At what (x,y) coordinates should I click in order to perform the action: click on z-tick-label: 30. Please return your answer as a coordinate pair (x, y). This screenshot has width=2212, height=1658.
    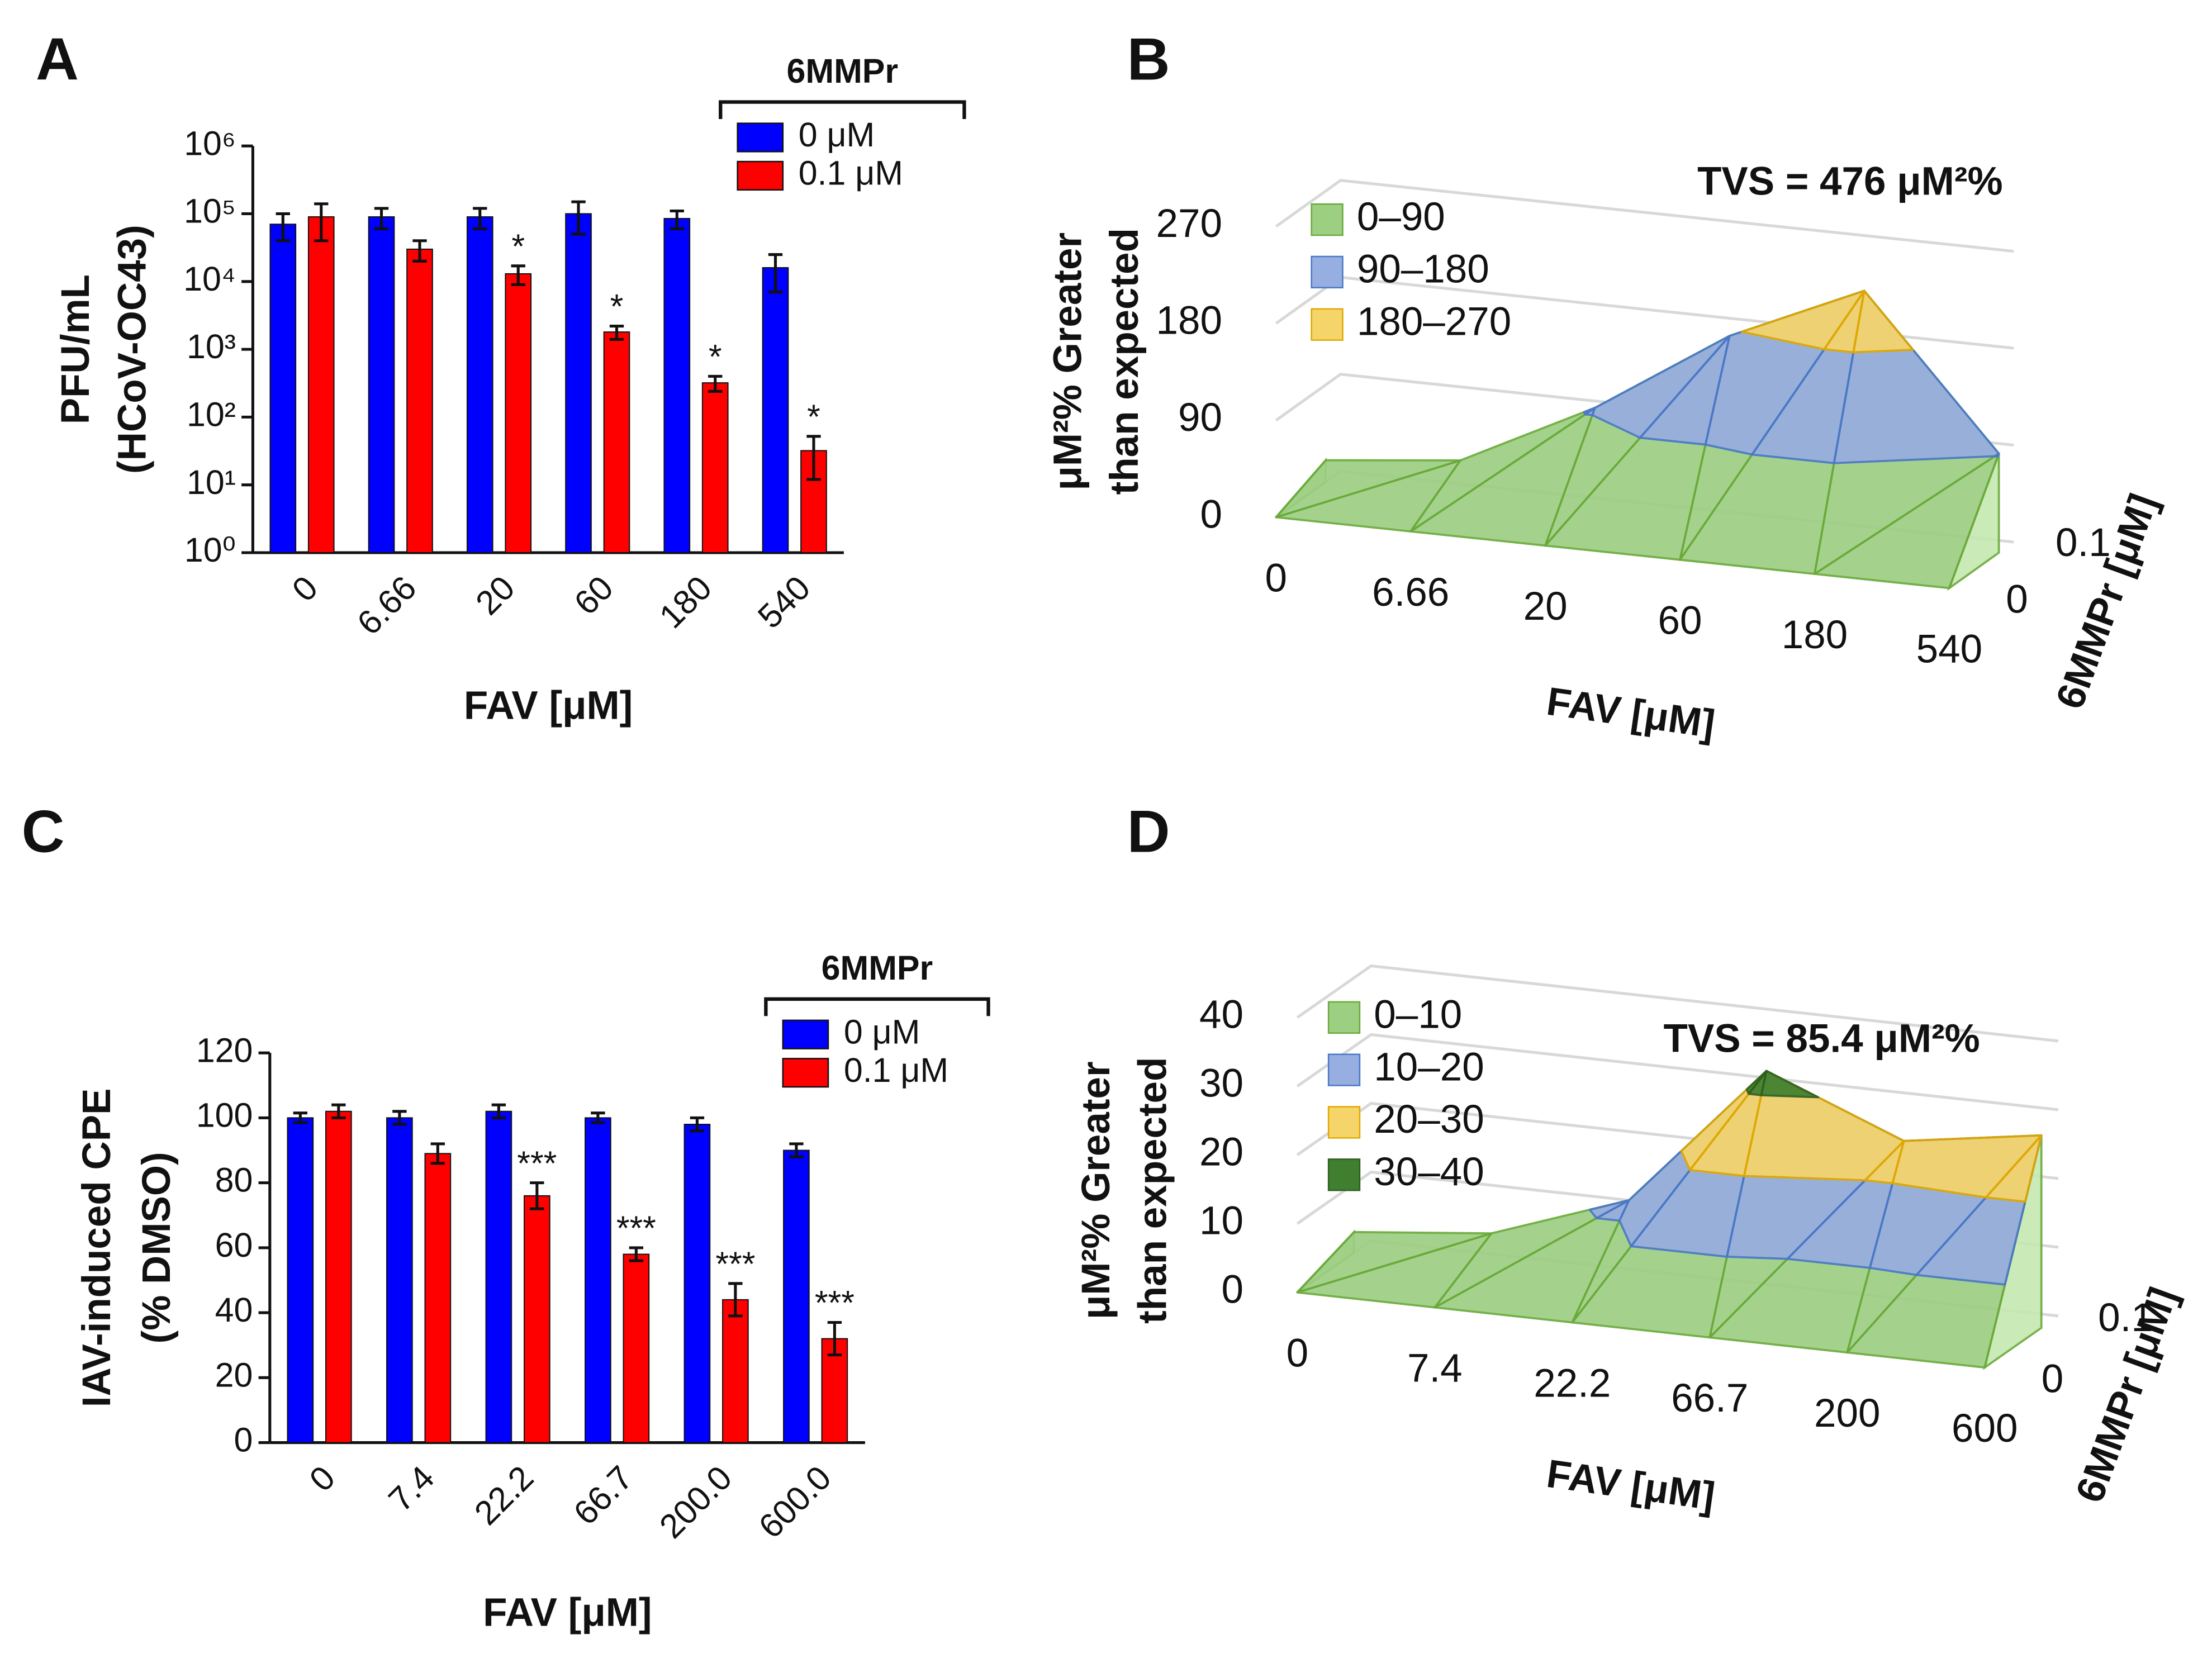
    Looking at the image, I should click on (1221, 1084).